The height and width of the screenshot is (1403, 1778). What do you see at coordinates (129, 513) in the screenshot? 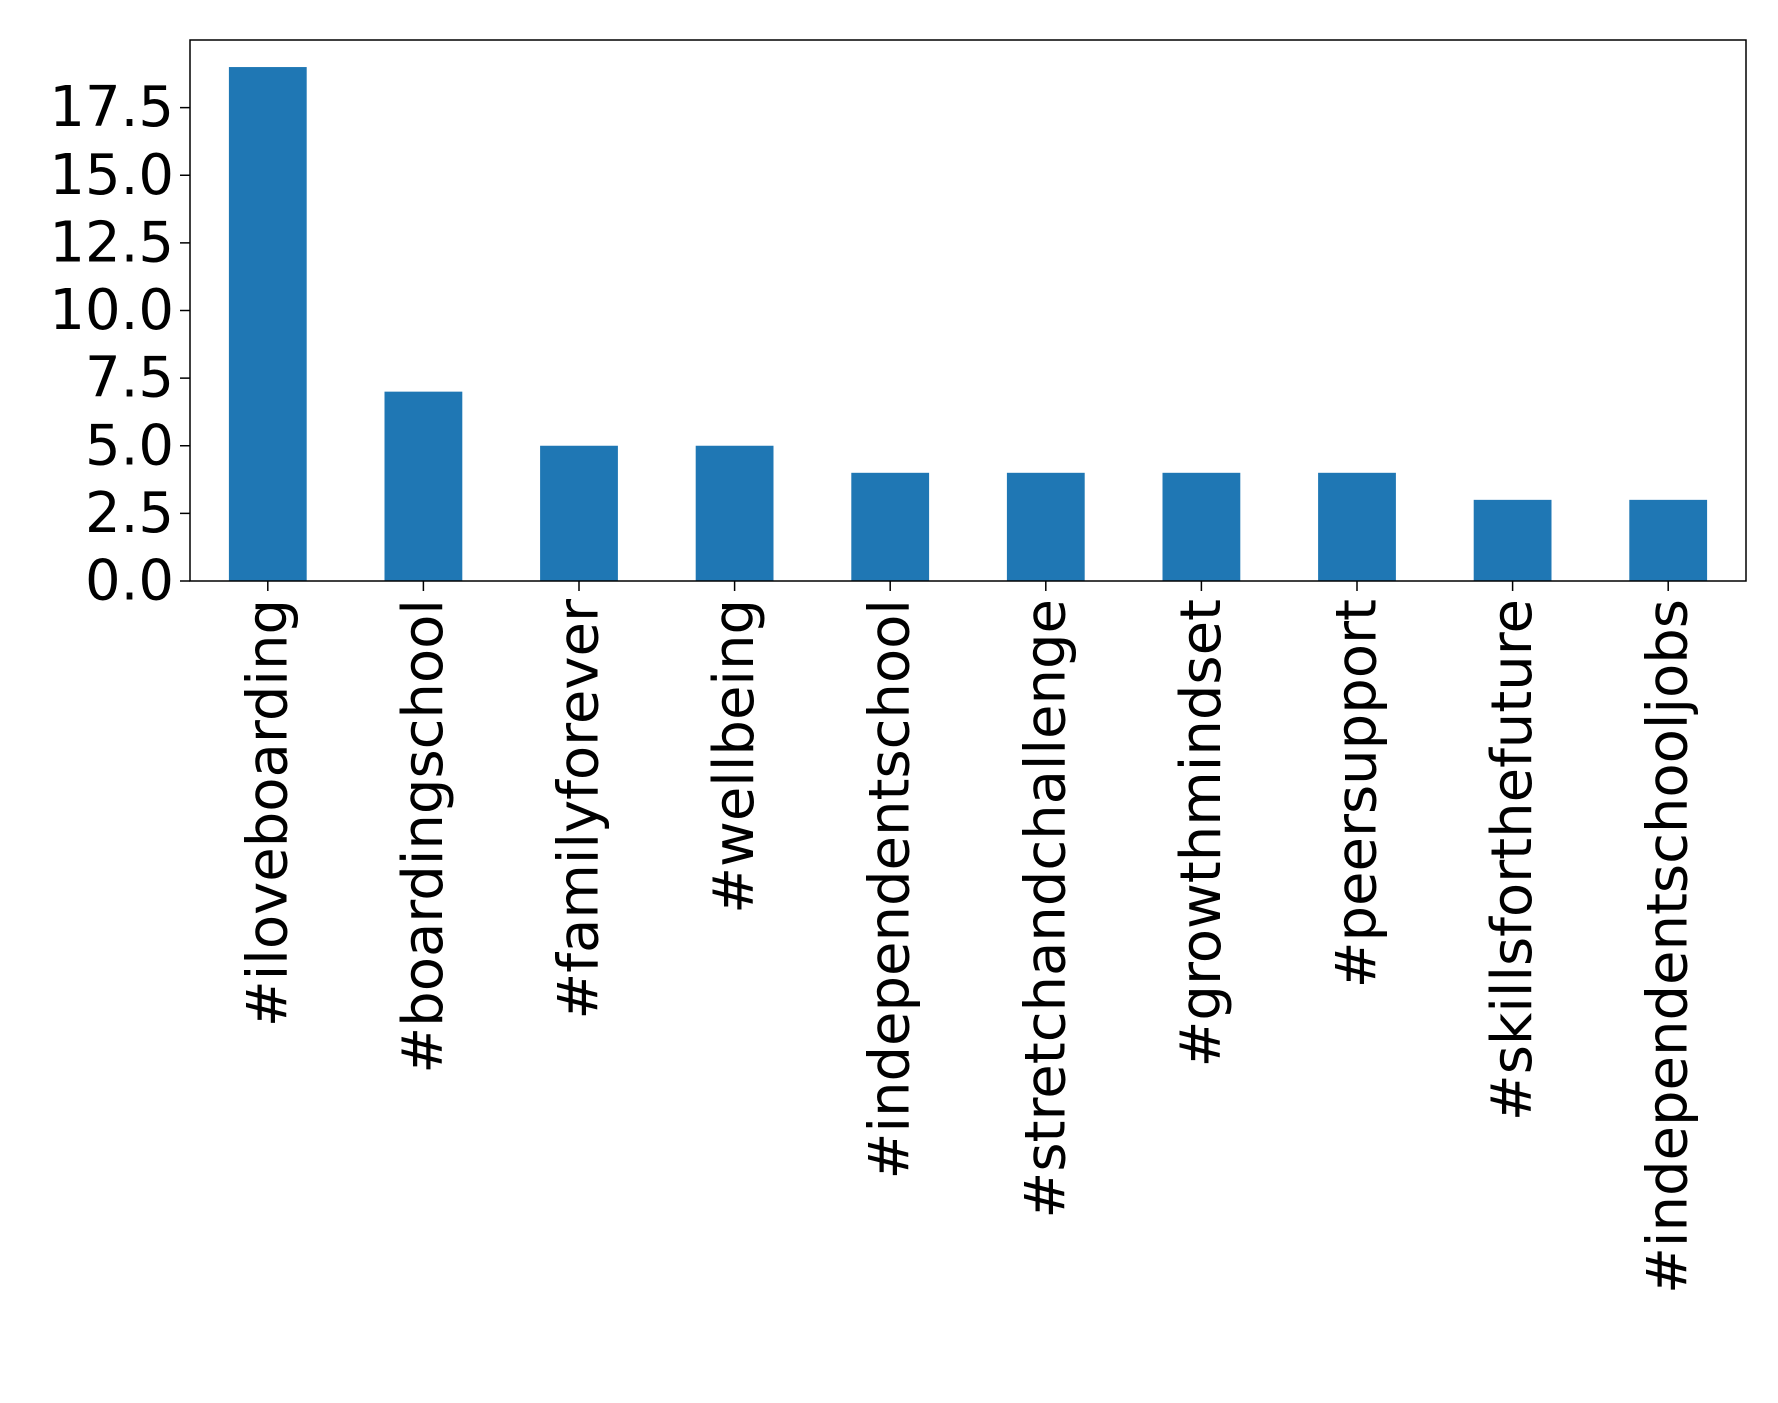
I see `y-tick-label: 2.5` at bounding box center [129, 513].